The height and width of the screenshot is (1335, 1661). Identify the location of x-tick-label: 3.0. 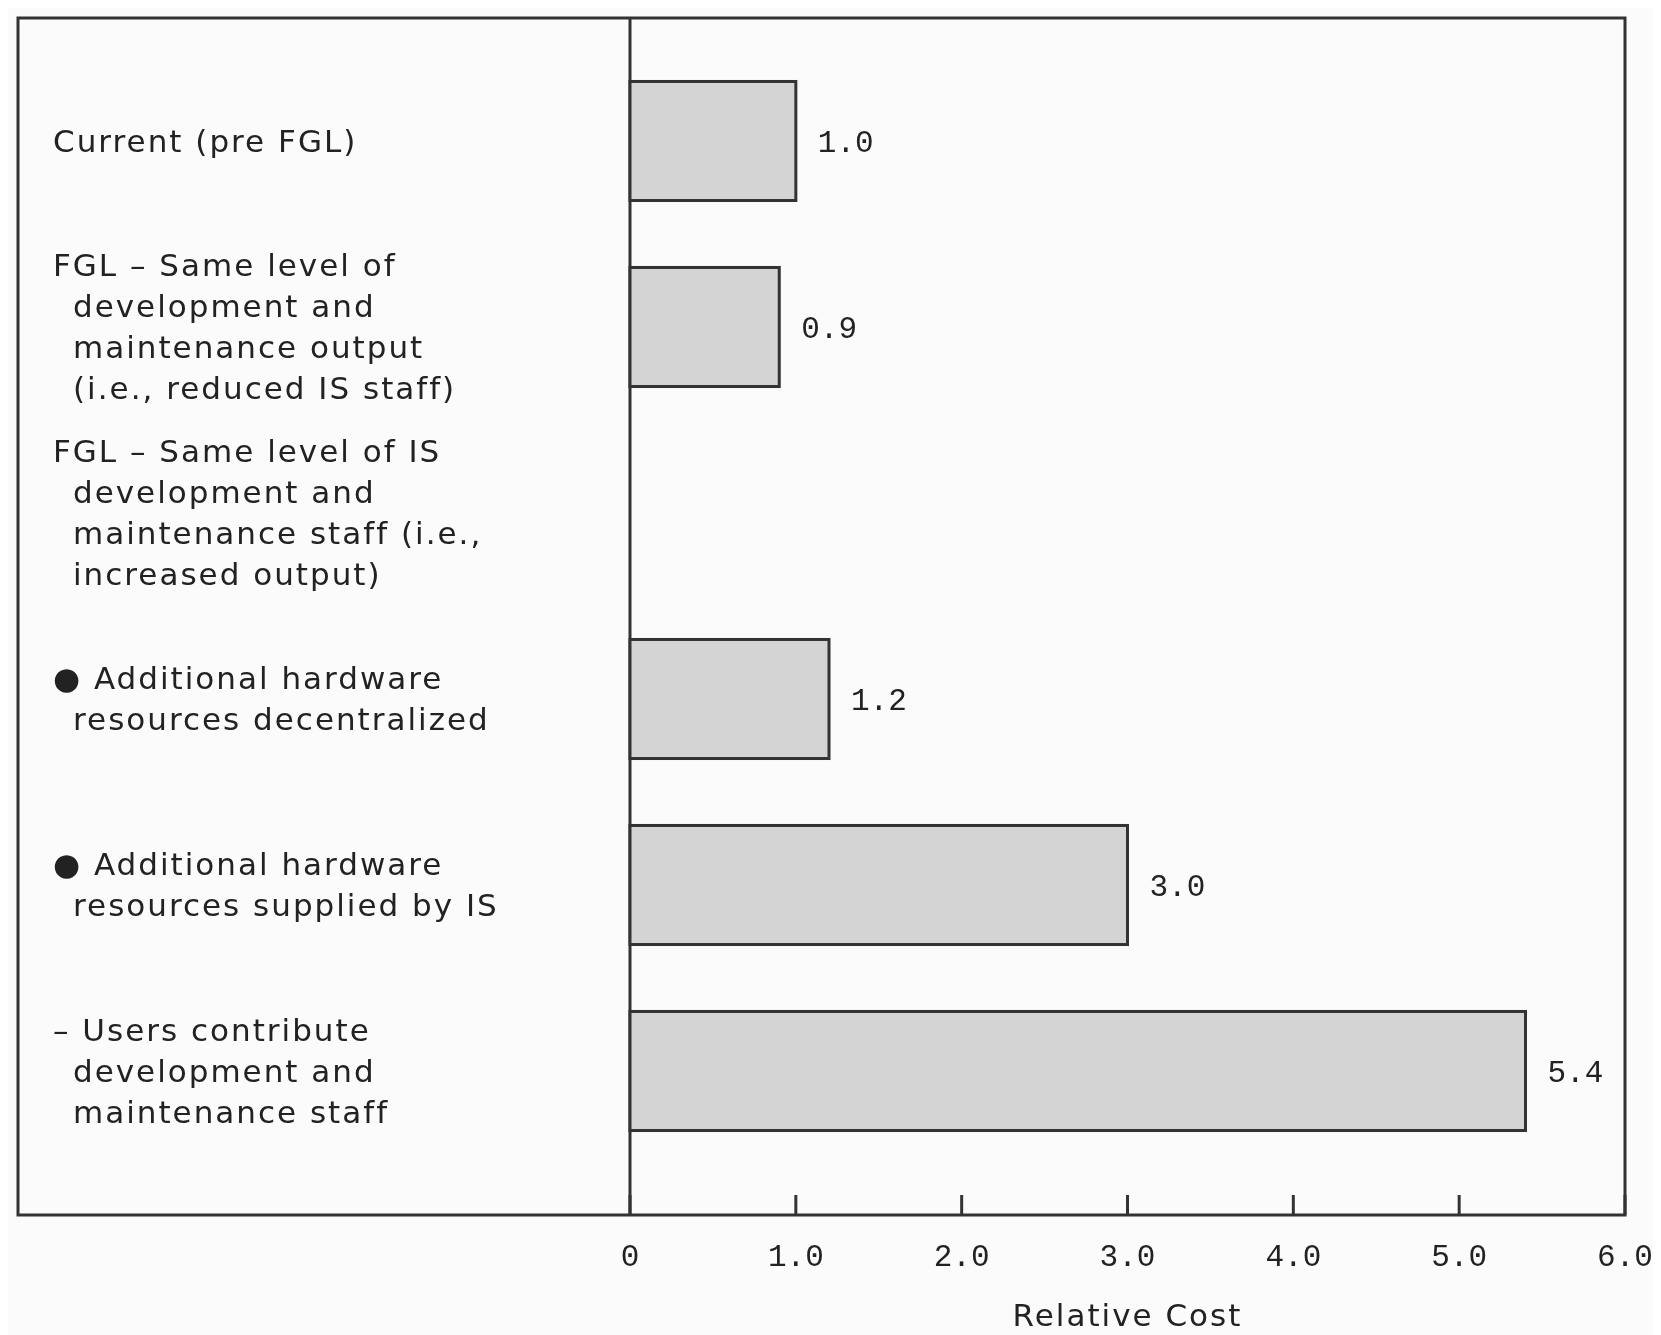
(1127, 1257).